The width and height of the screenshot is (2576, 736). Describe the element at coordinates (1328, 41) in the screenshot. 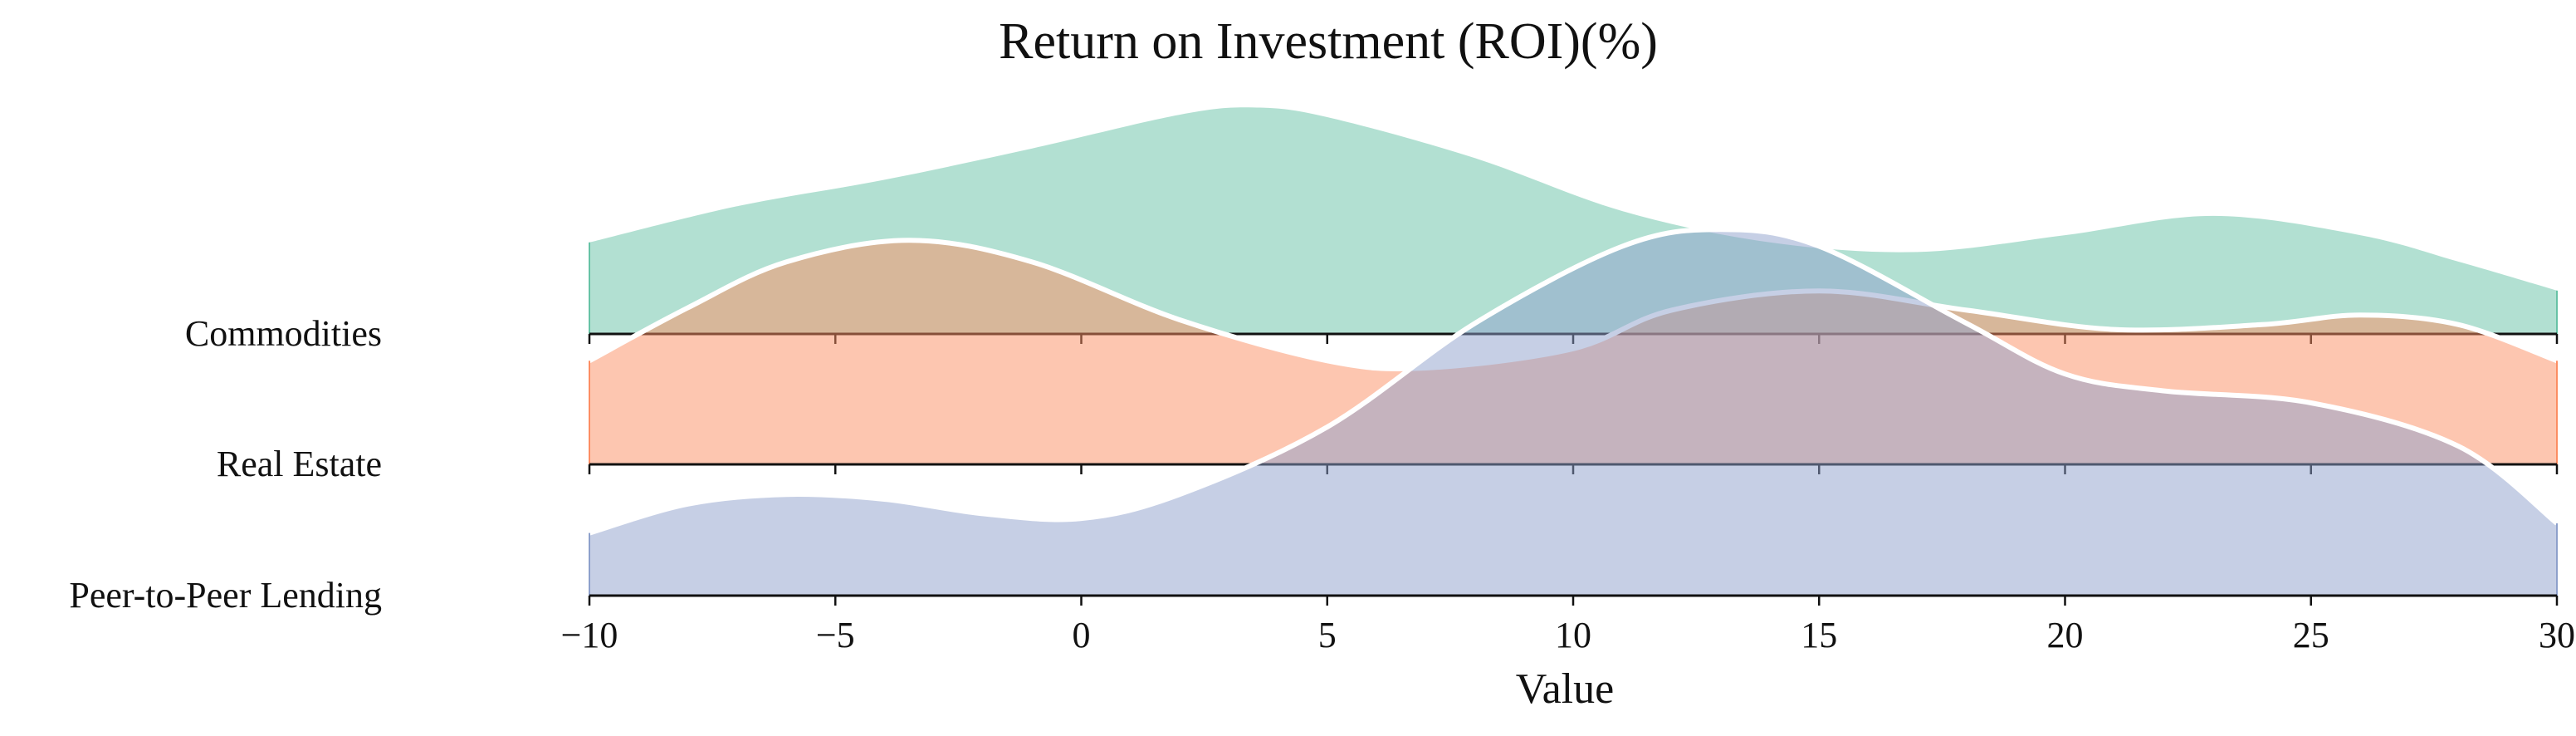

I see `chart-title: Return on Investment (ROI)(%)` at that location.